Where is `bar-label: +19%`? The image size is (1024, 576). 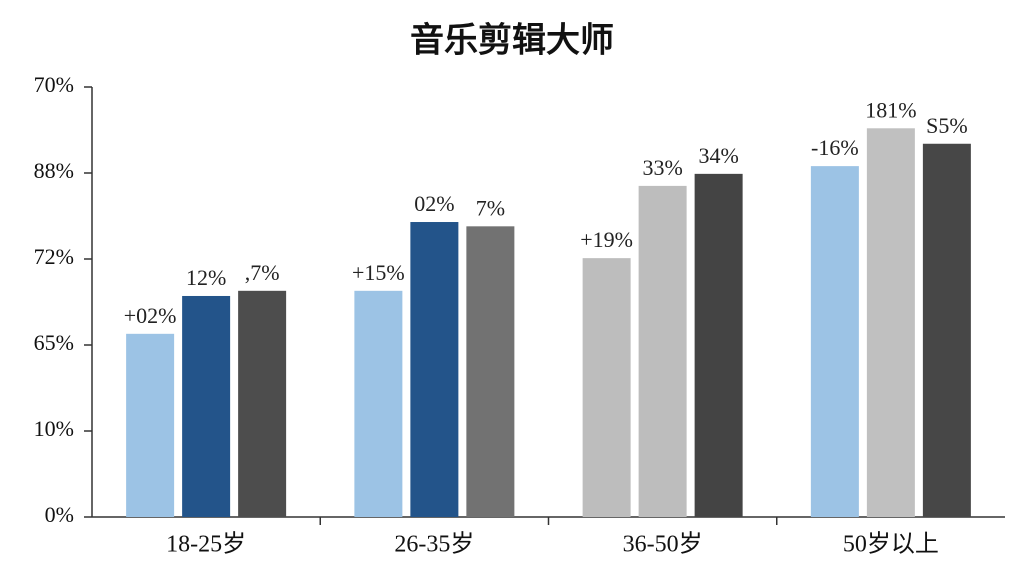 bar-label: +19% is located at coordinates (606, 239).